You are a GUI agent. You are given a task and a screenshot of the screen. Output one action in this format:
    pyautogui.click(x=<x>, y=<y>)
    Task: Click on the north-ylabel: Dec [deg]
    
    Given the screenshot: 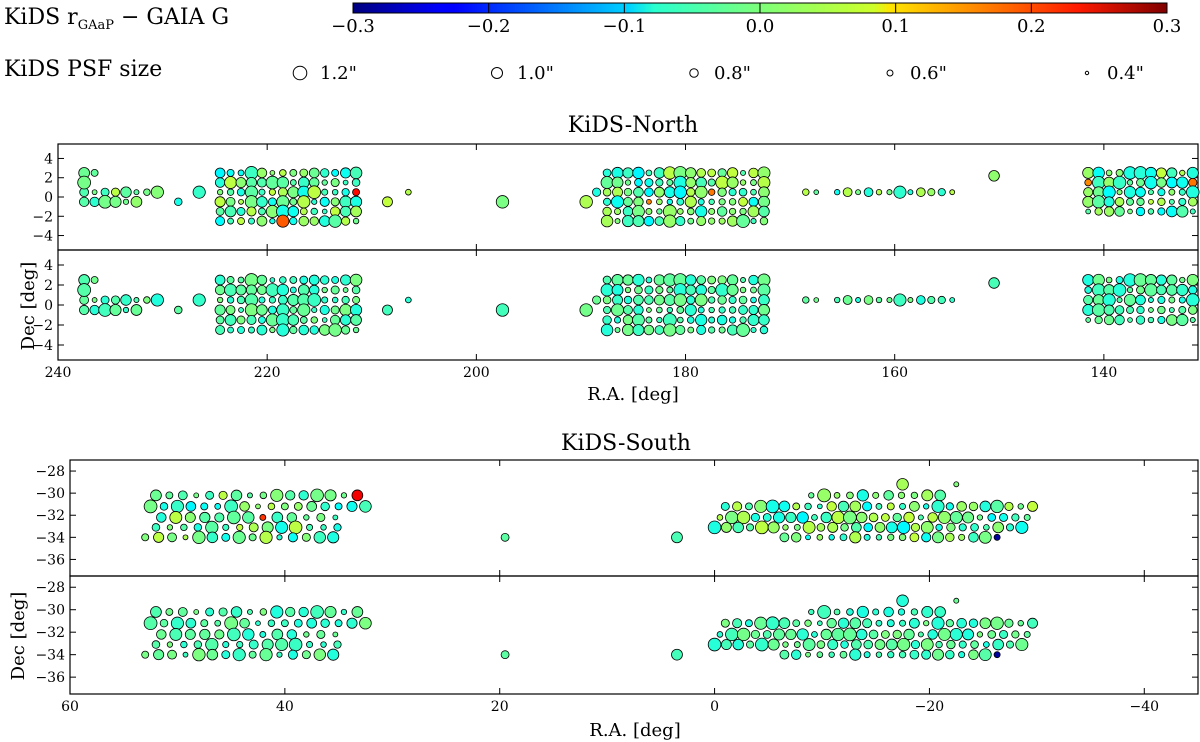 What is the action you would take?
    pyautogui.click(x=28, y=306)
    